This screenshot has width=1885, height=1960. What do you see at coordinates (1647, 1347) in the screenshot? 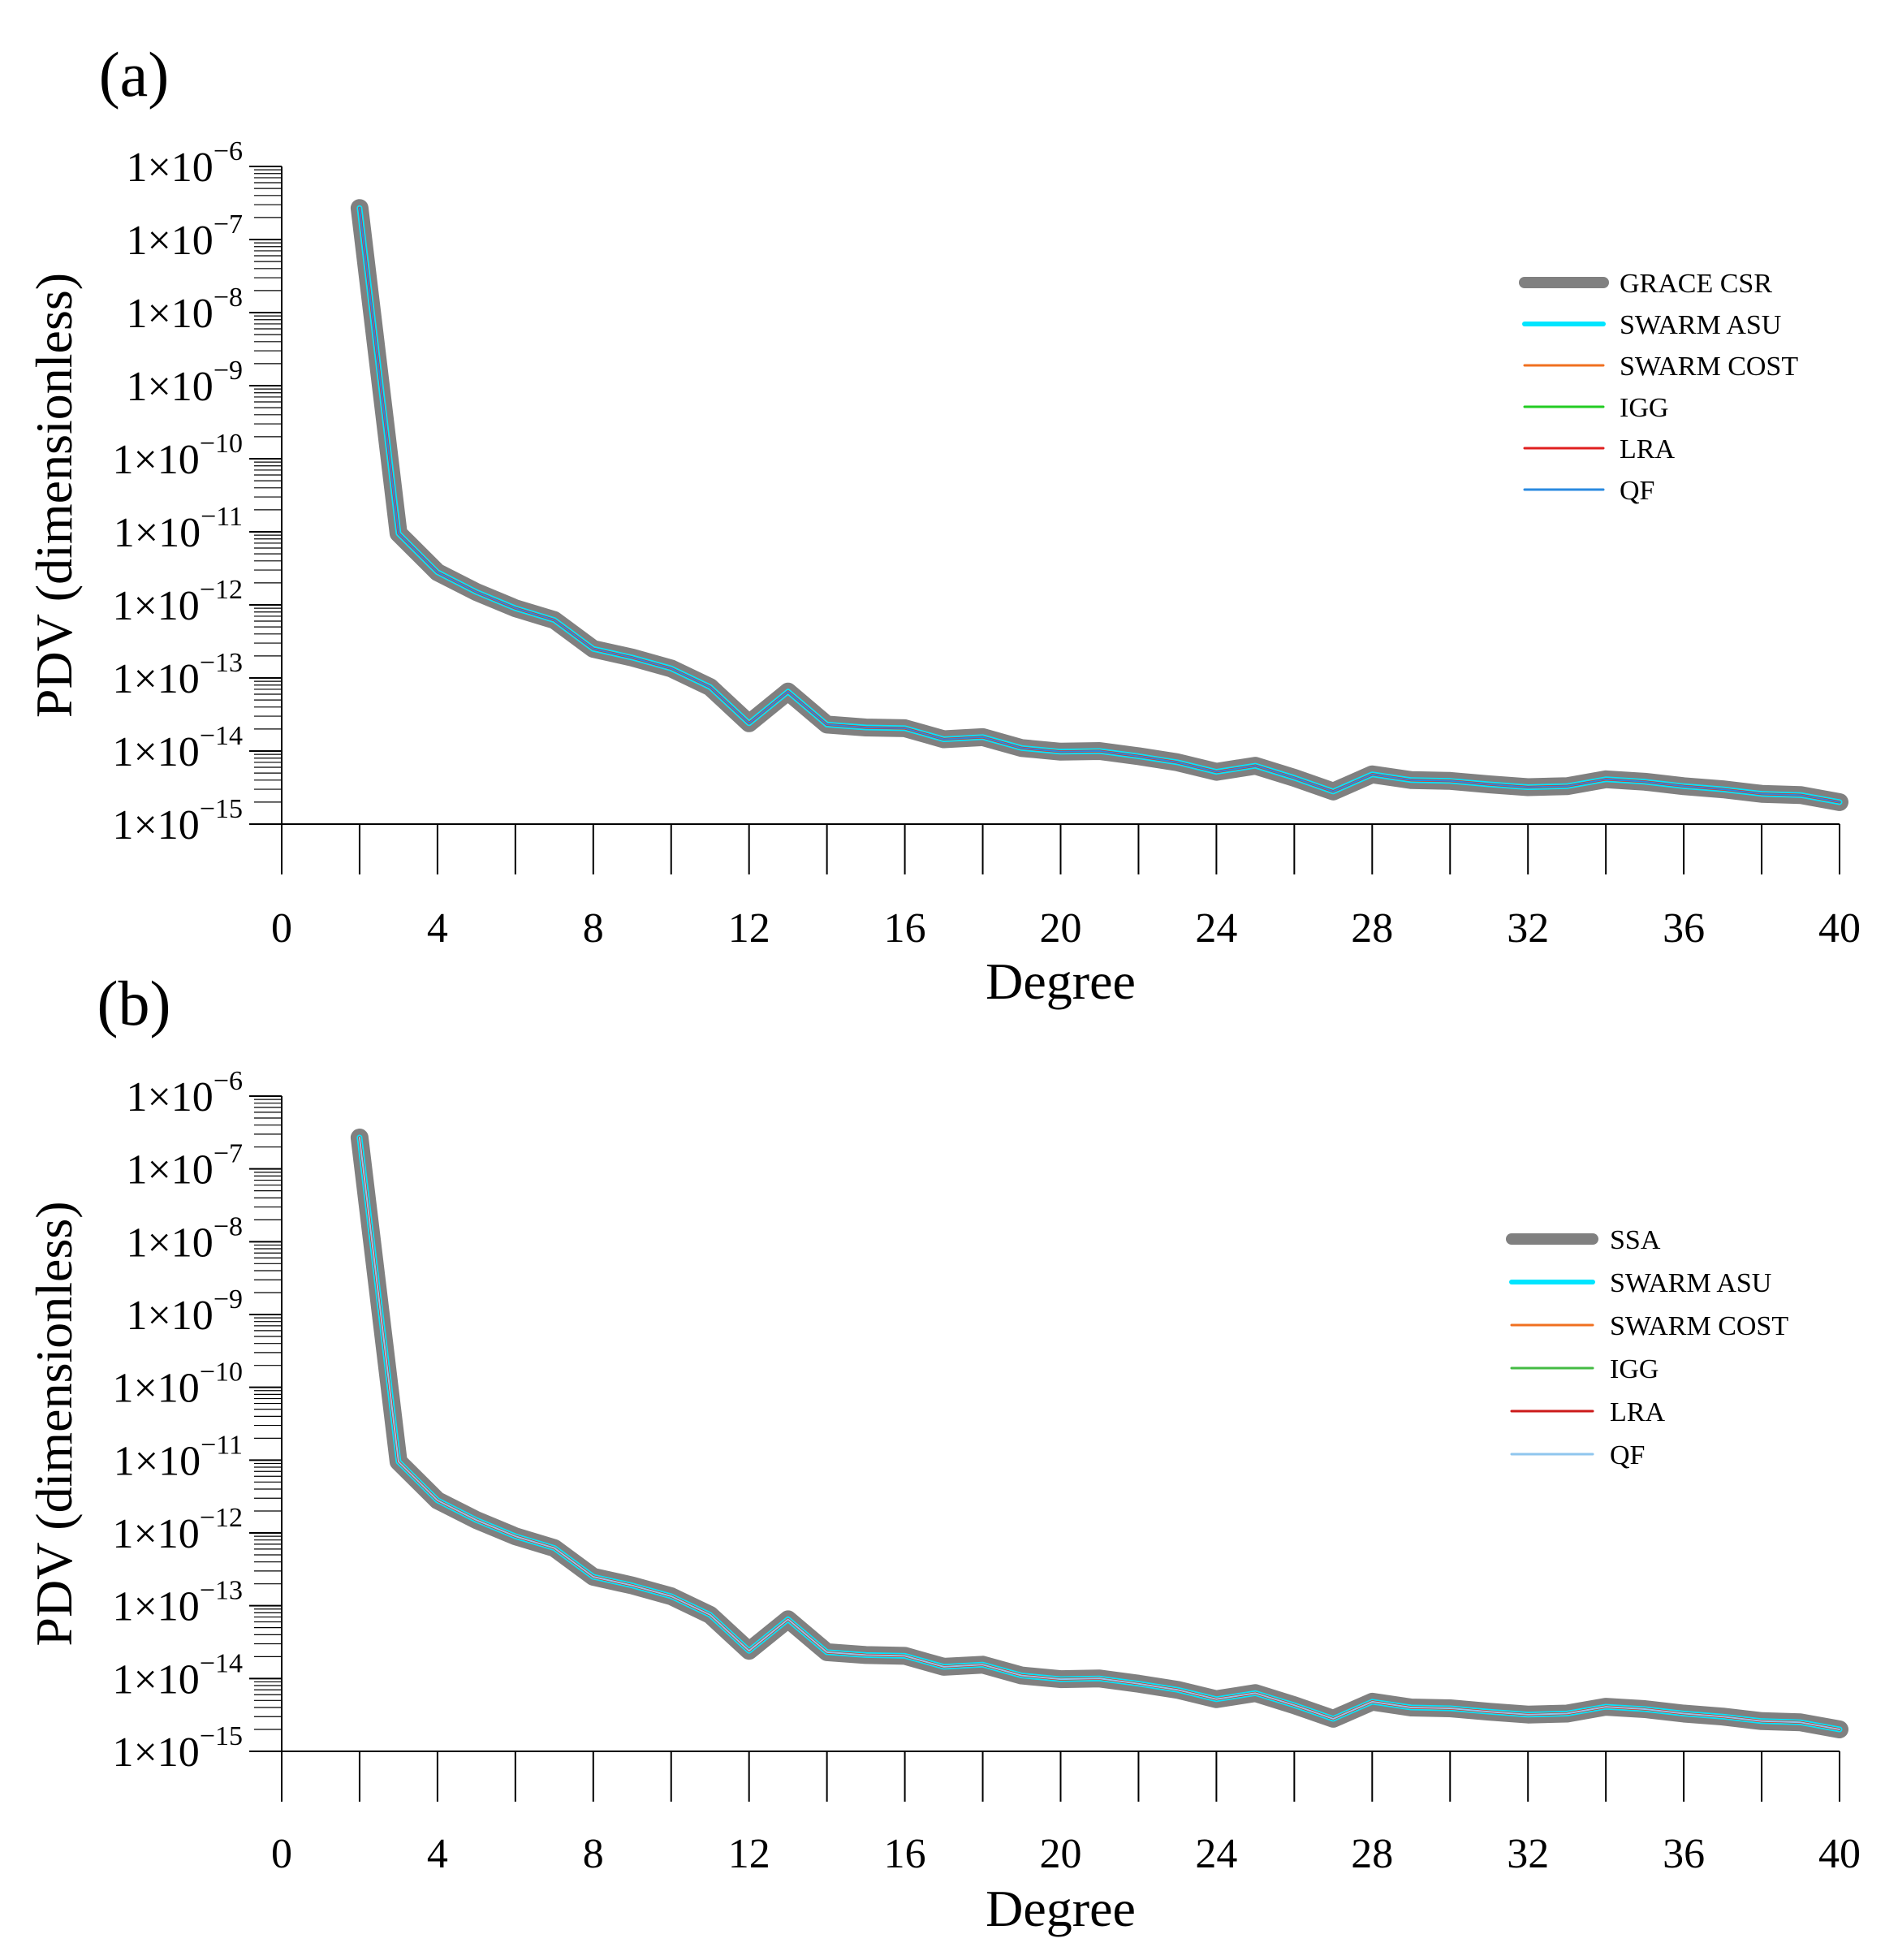
I see `legend: SSA SWARM ASU SWARM COST IGG LRA QF` at bounding box center [1647, 1347].